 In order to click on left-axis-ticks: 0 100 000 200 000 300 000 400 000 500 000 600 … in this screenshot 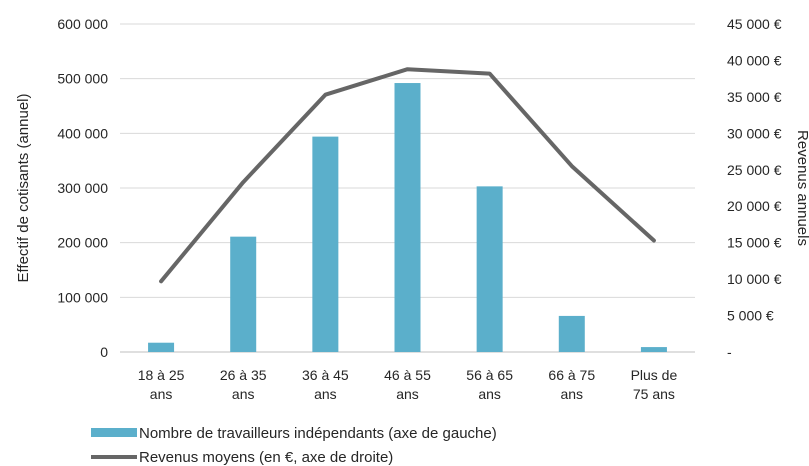, I will do `click(82, 188)`.